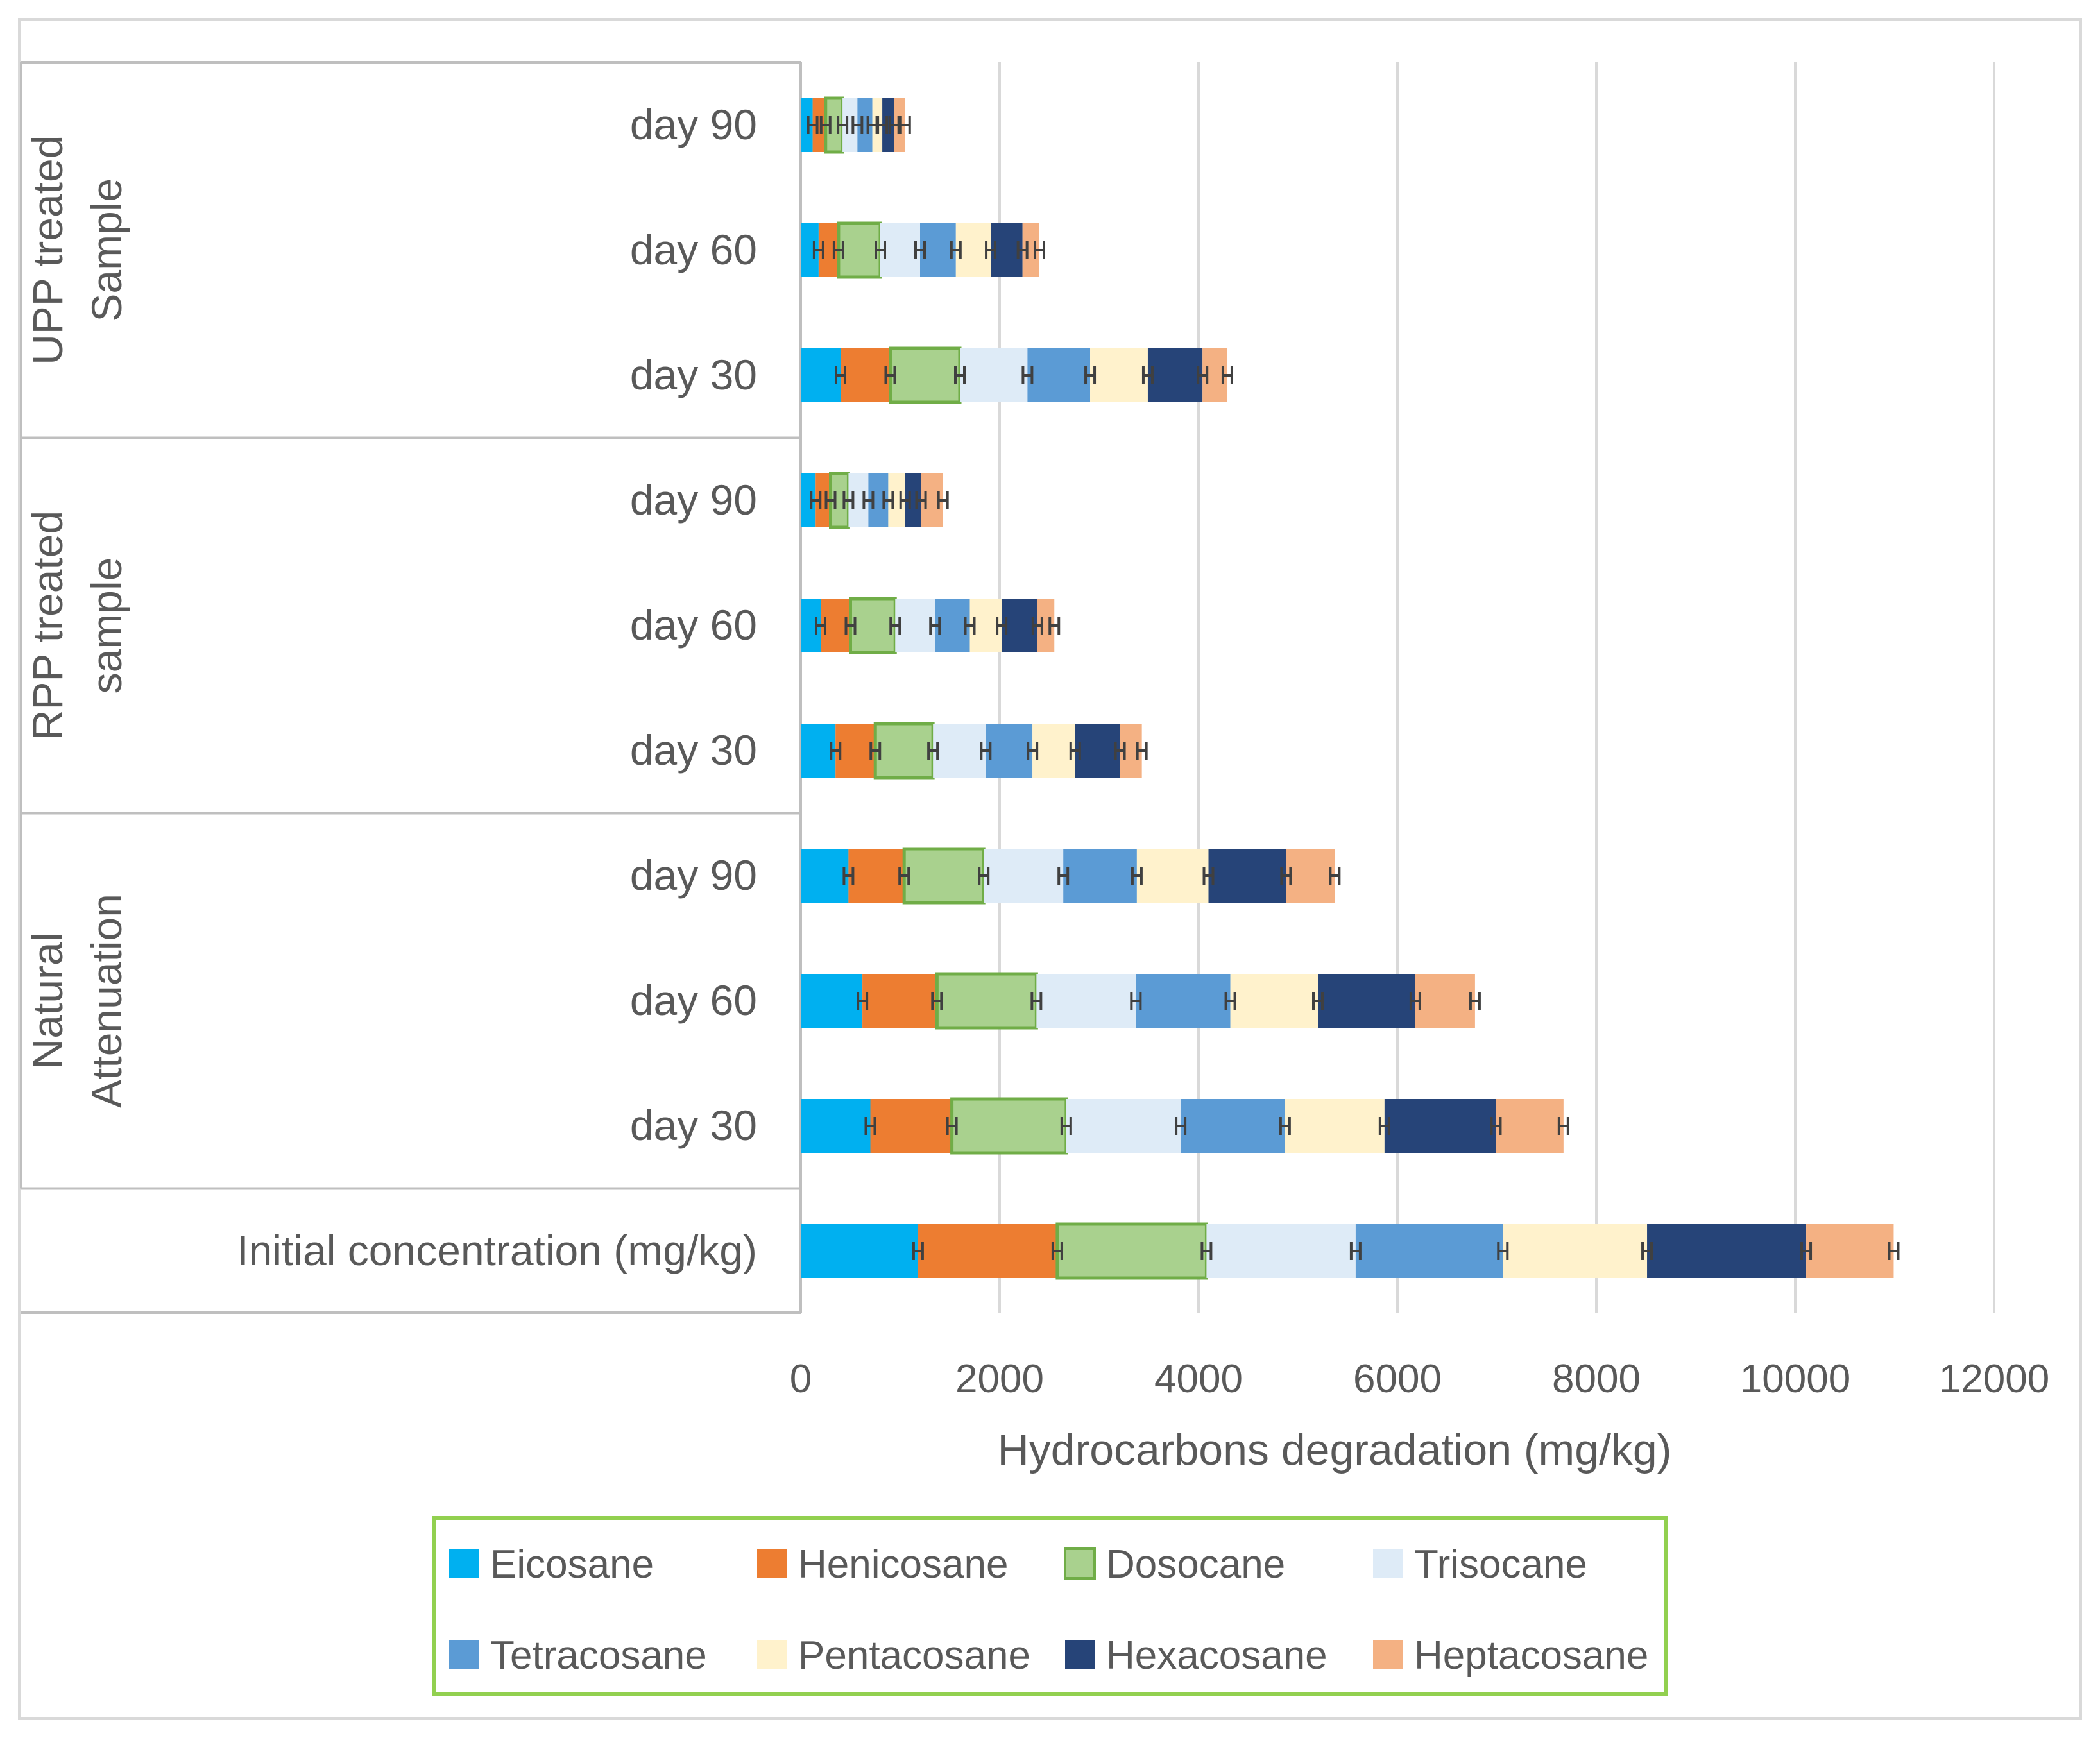  Describe the element at coordinates (598, 1656) in the screenshot. I see `legend-label: Tetracosane` at that location.